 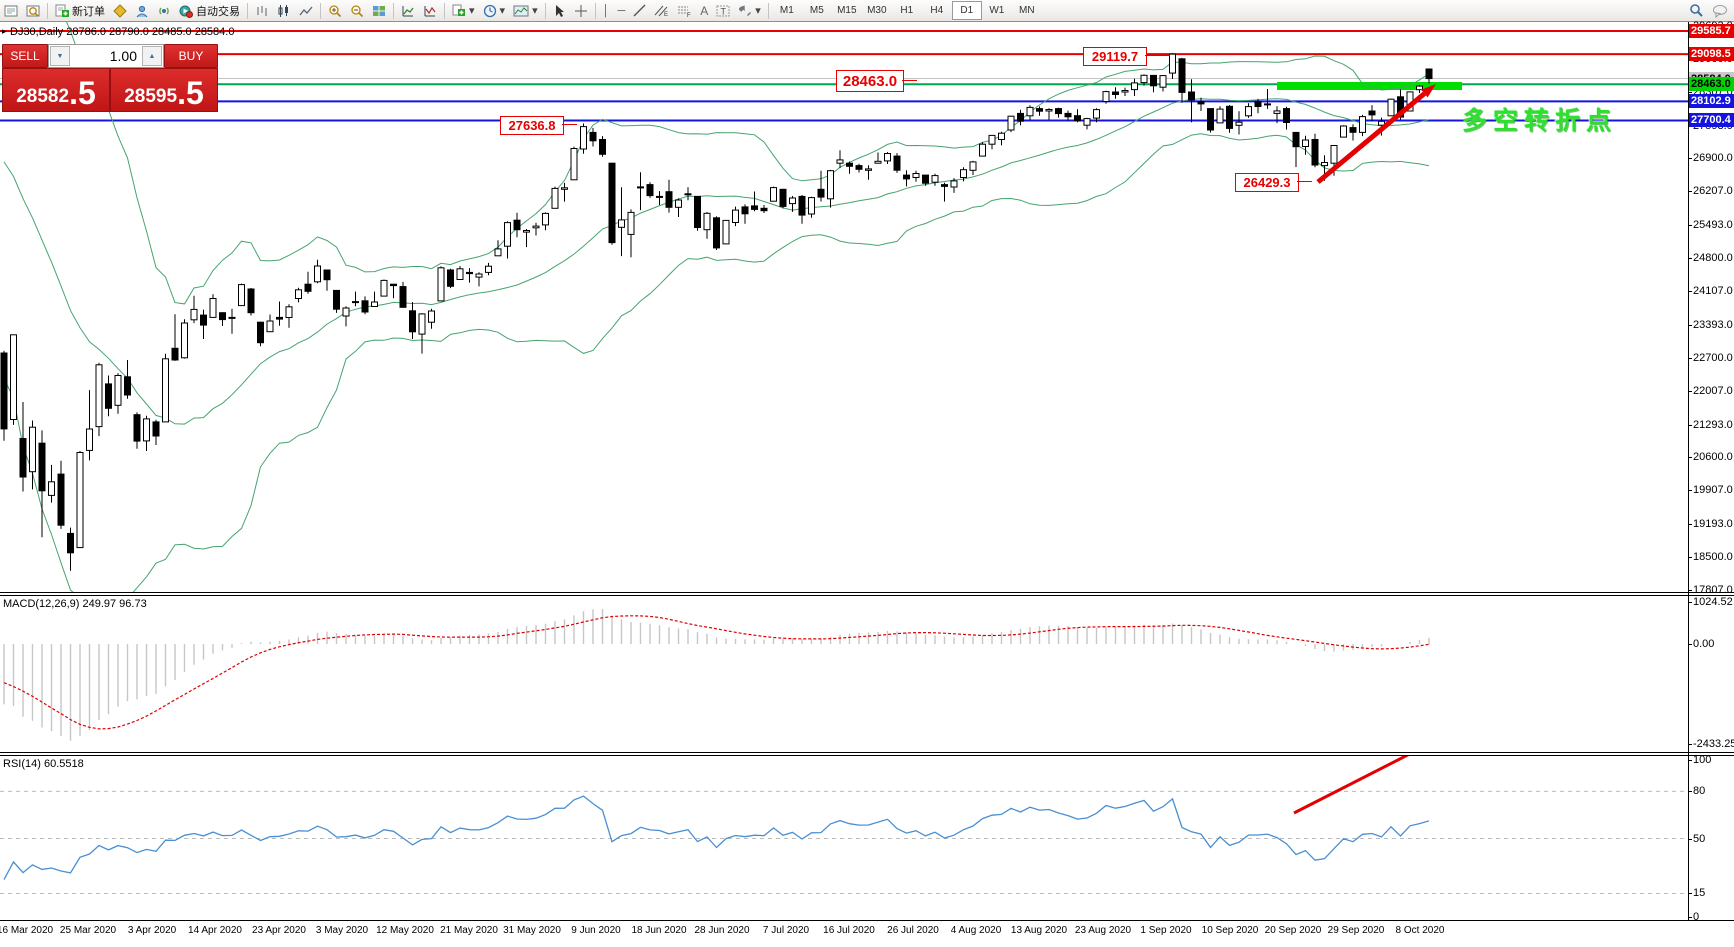 I want to click on add-indicator-button: ▾, so click(x=463, y=10).